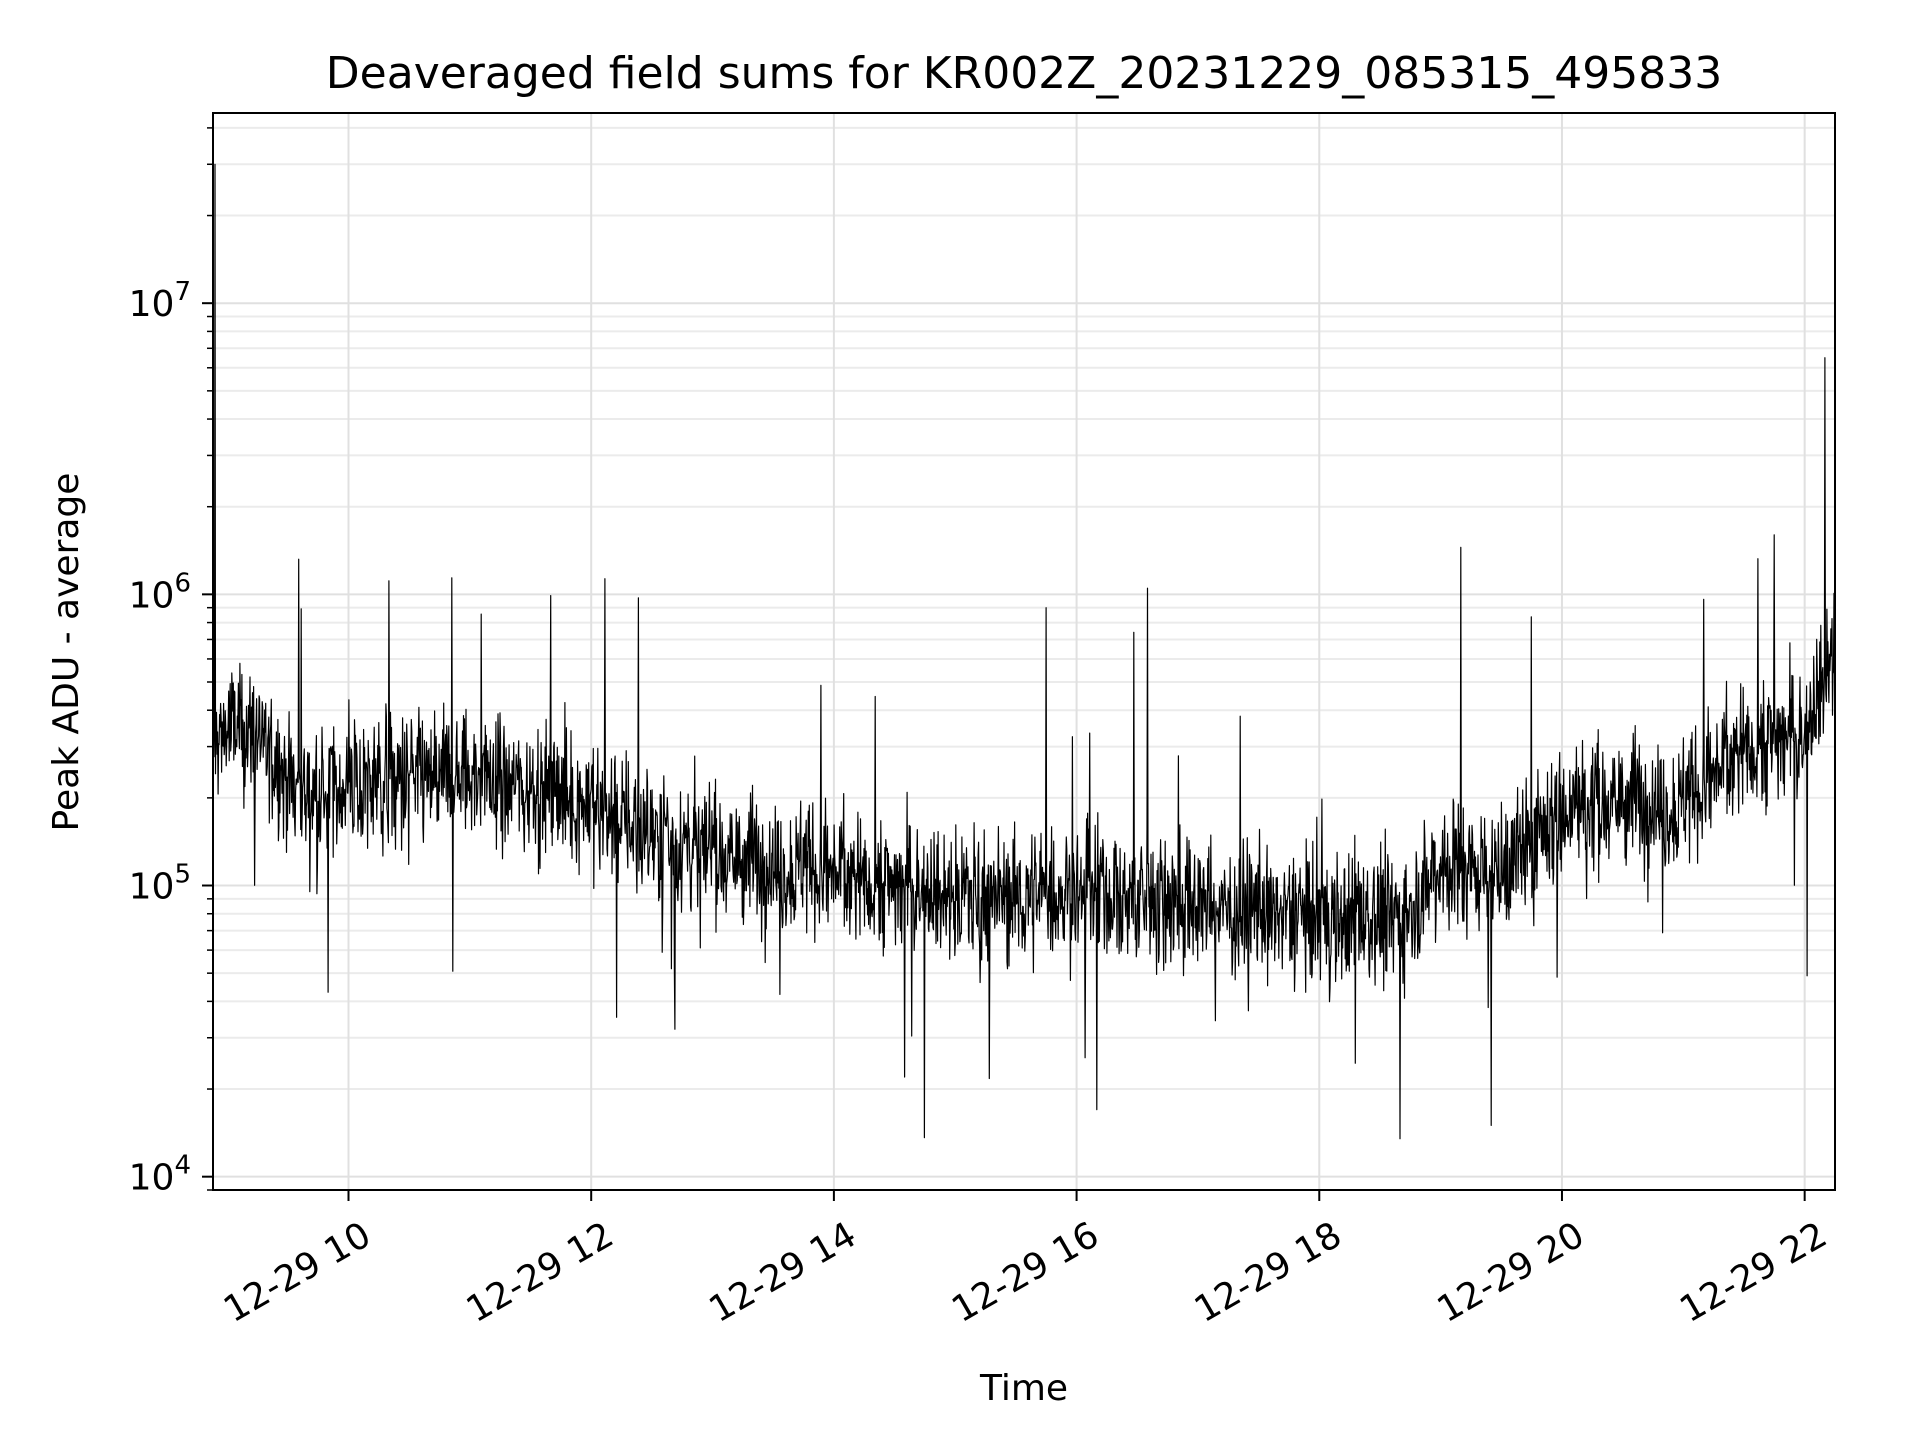 The image size is (1920, 1440). I want to click on y-tick-label: 10⁵, so click(160, 884).